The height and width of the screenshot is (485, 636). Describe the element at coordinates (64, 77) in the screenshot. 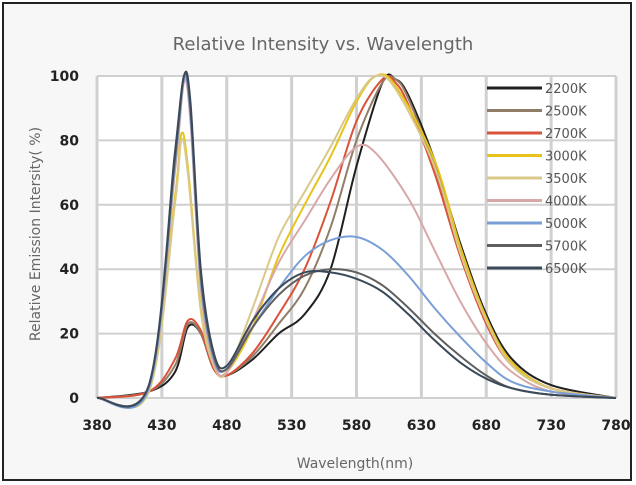

I see `y-tick-label: 100` at that location.